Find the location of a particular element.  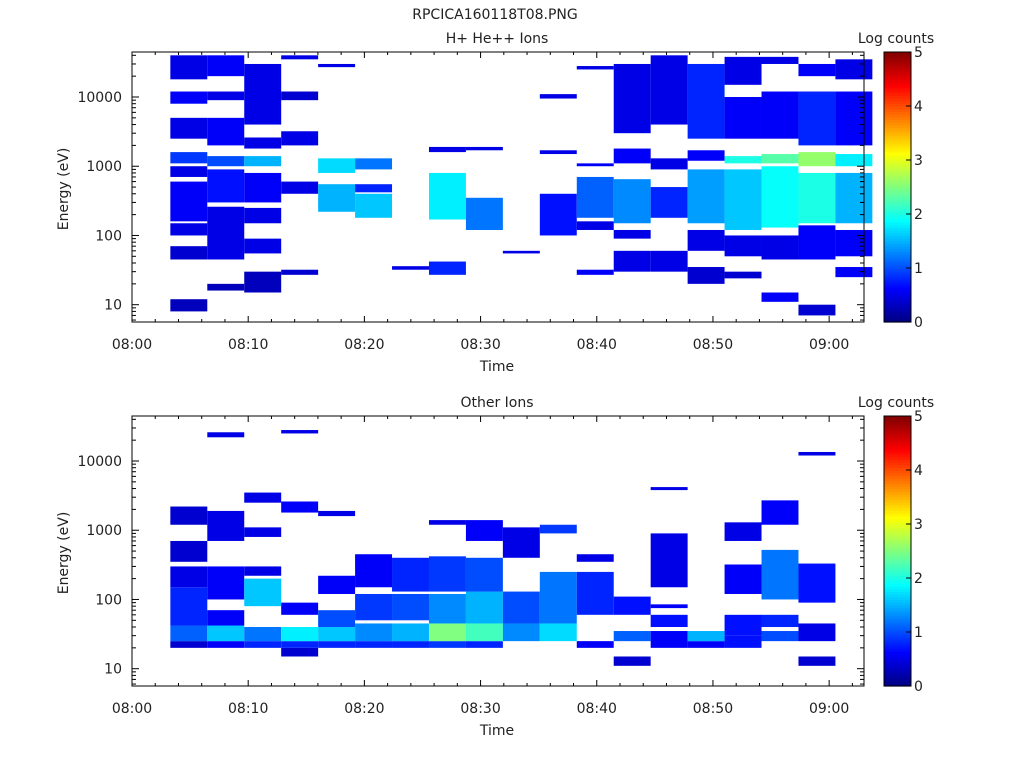

x-tick-label: 08:30 is located at coordinates (480, 709).